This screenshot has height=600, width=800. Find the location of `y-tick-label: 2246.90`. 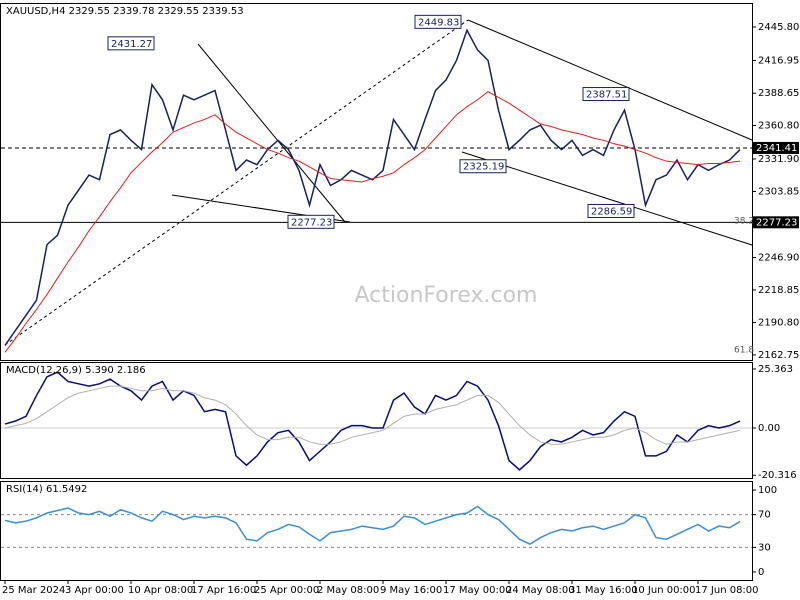

y-tick-label: 2246.90 is located at coordinates (778, 257).